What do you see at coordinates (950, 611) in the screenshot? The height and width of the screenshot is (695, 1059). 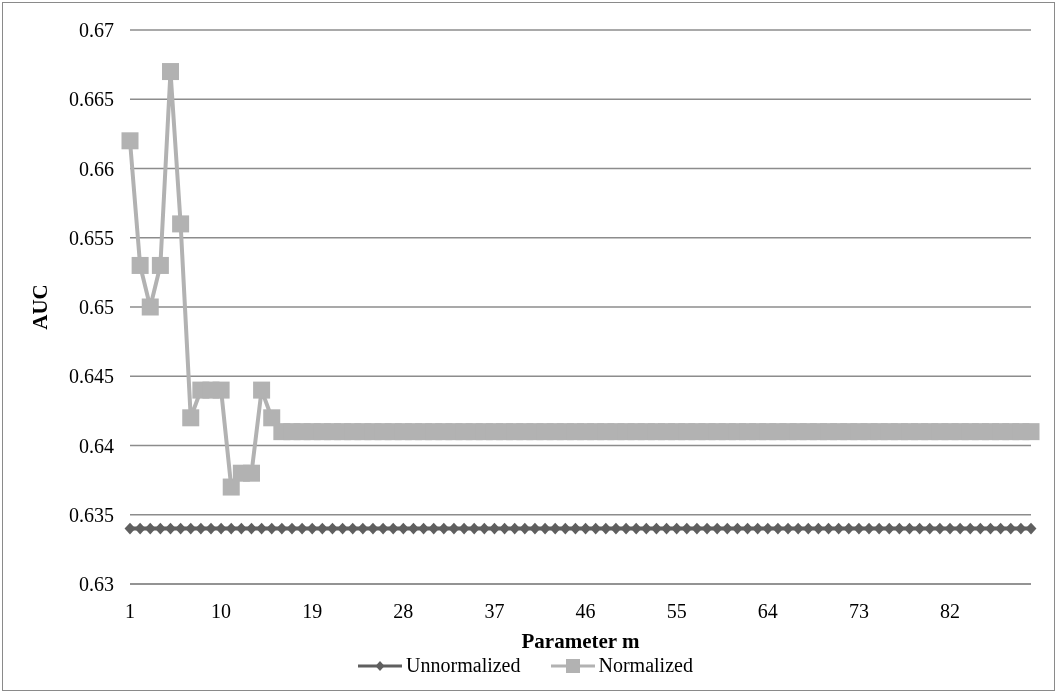 I see `x-tick-label: 82` at bounding box center [950, 611].